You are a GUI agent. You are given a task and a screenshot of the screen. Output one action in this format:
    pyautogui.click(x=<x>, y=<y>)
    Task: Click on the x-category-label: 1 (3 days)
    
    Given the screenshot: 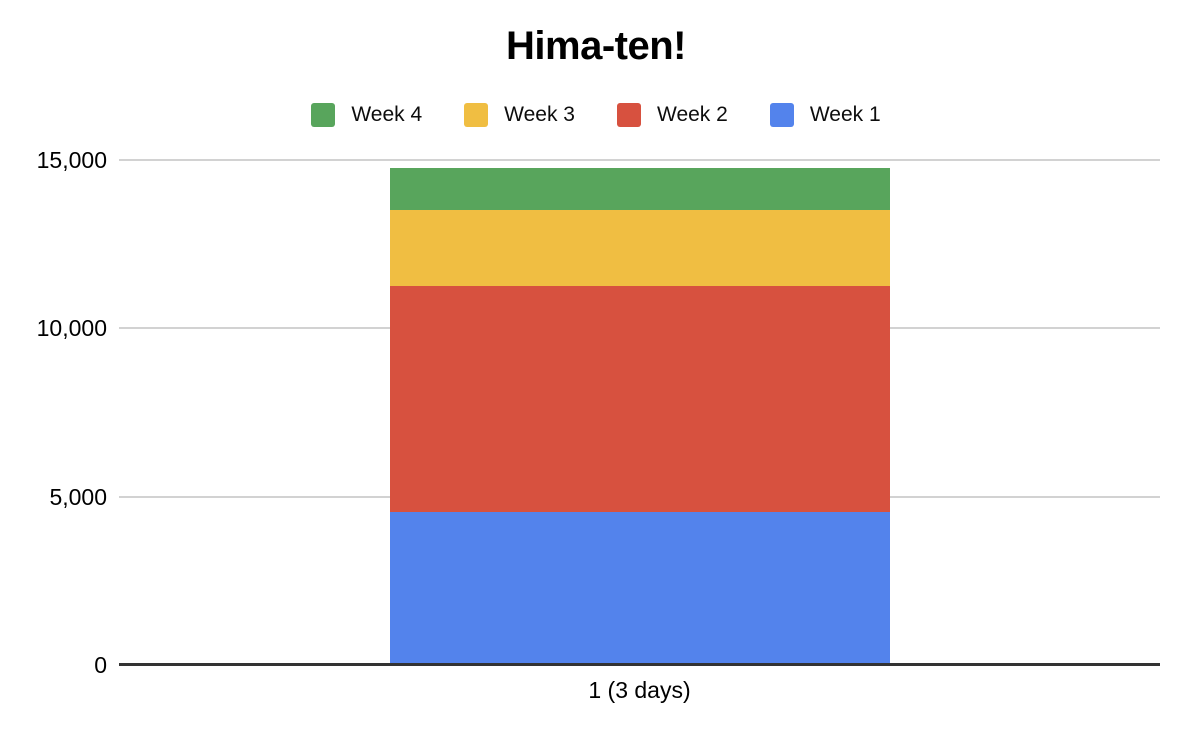 What is the action you would take?
    pyautogui.click(x=639, y=690)
    